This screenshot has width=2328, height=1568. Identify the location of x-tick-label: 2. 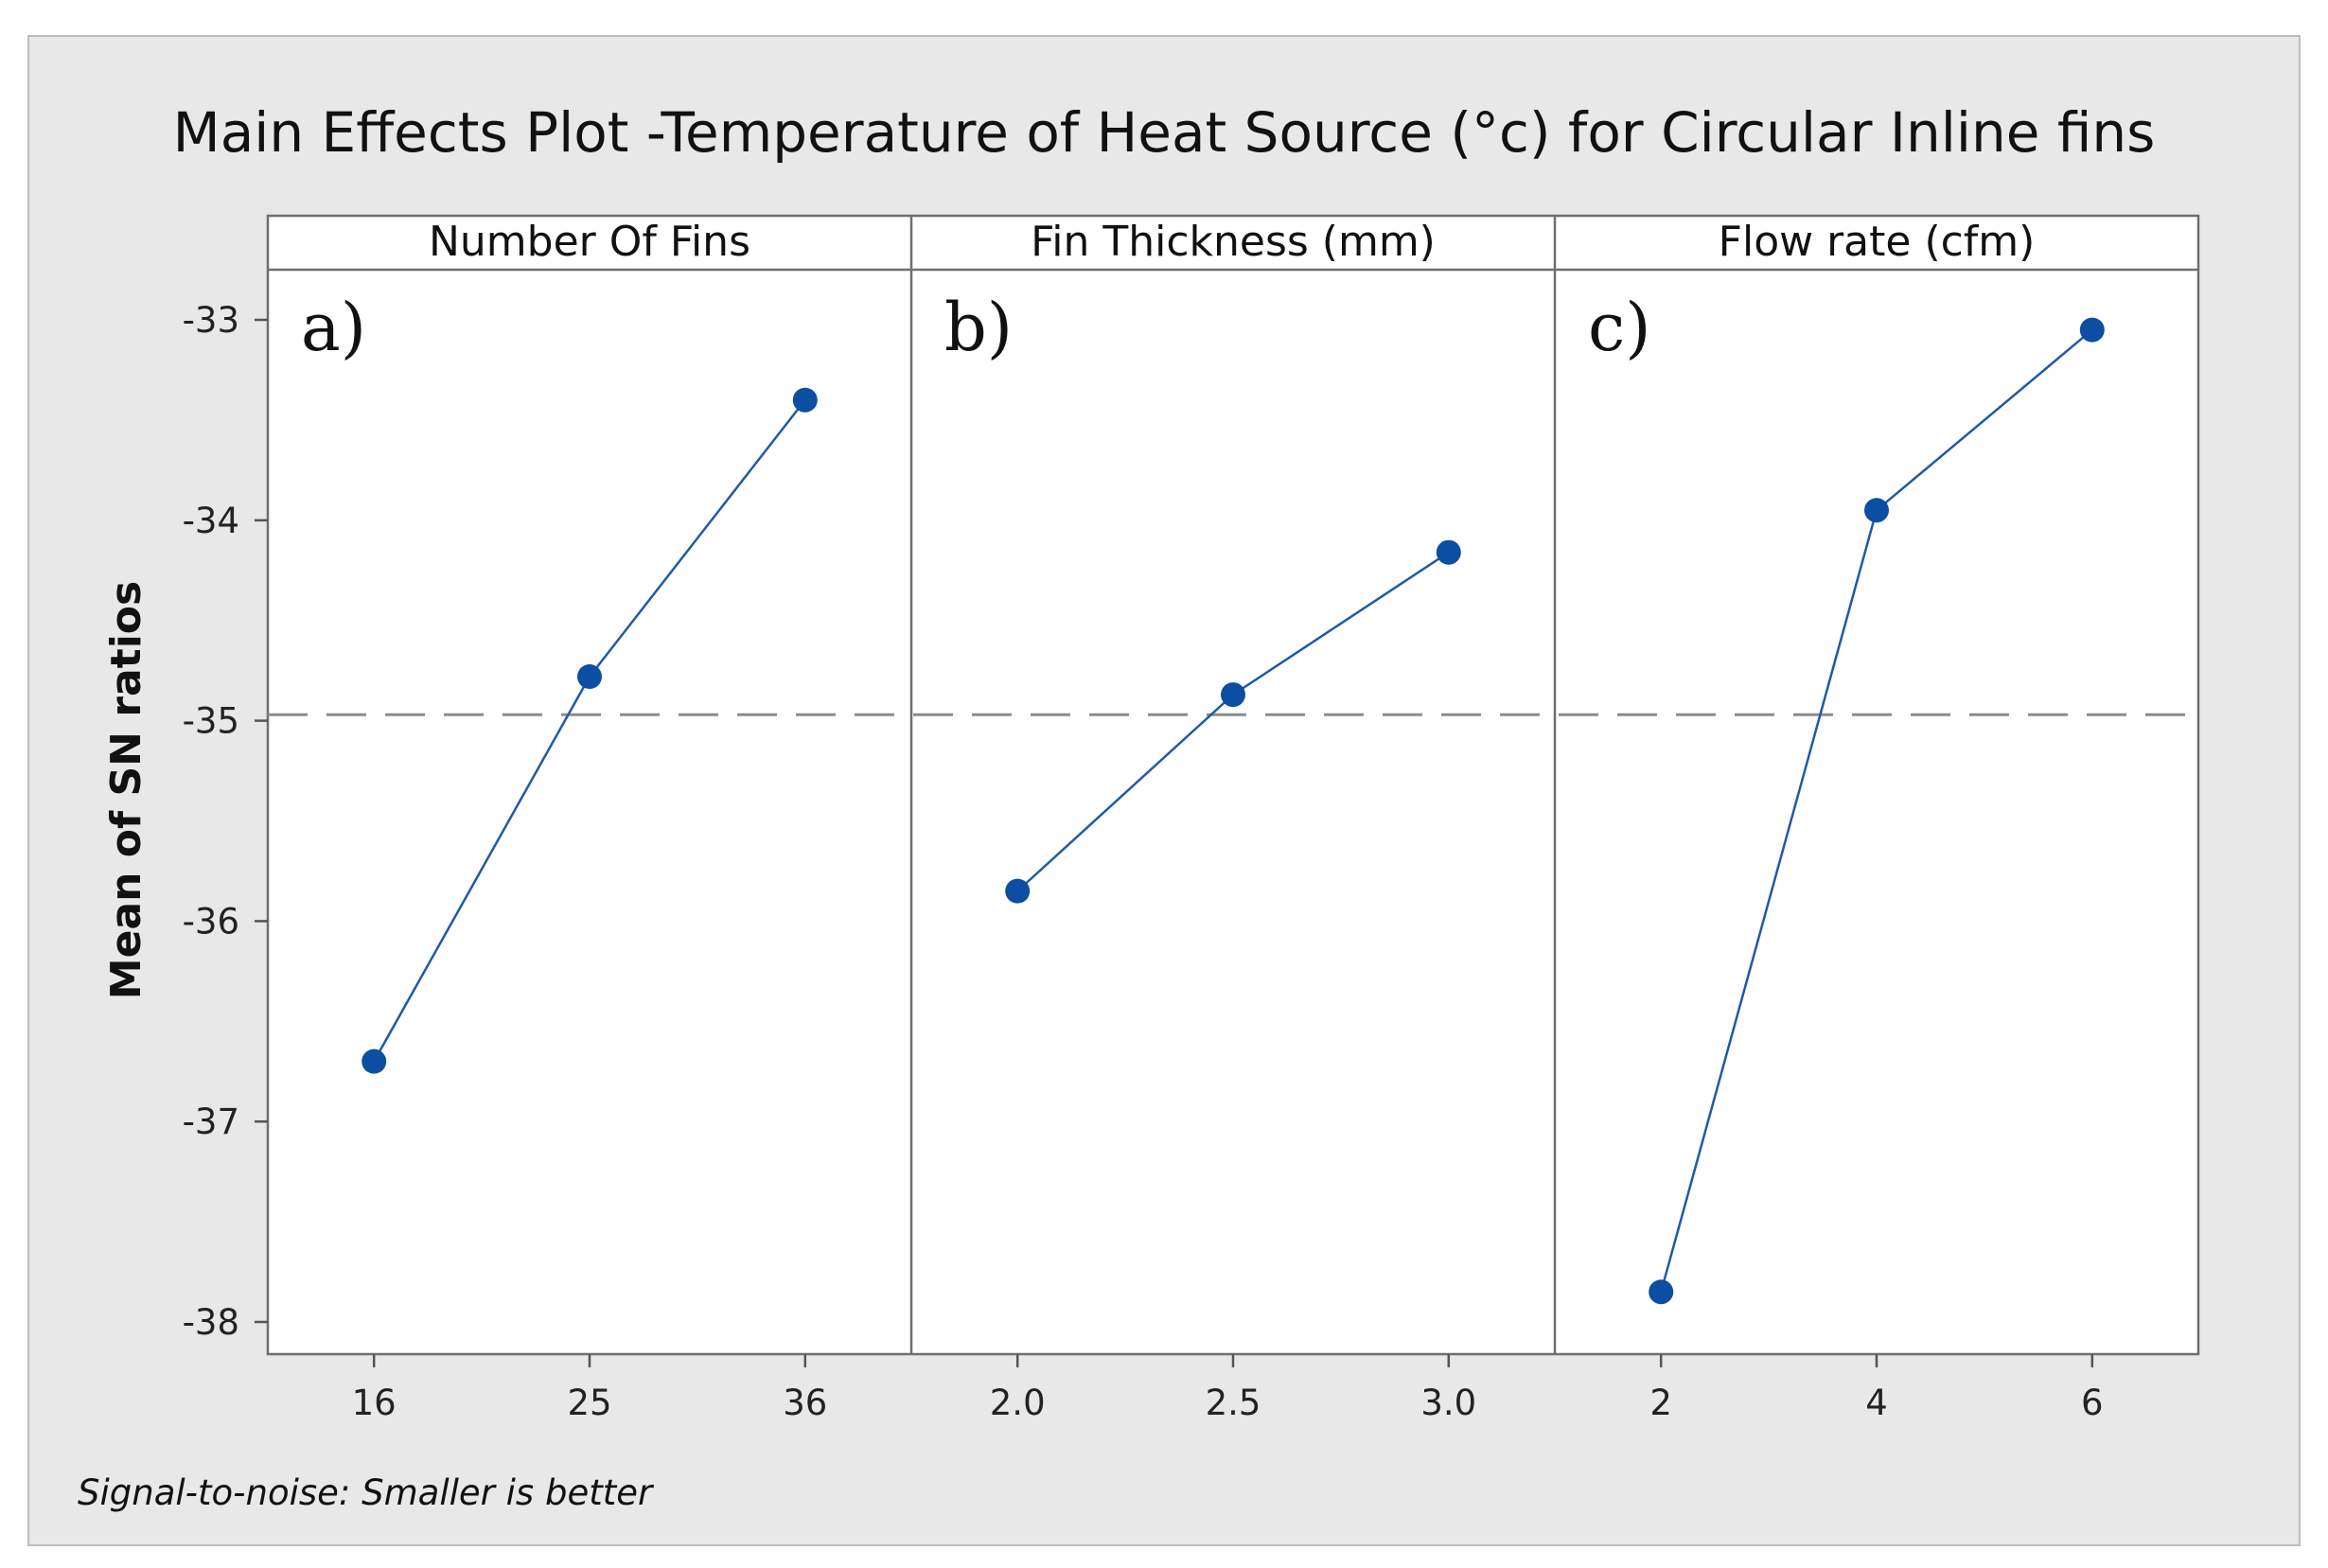
(1660, 1403).